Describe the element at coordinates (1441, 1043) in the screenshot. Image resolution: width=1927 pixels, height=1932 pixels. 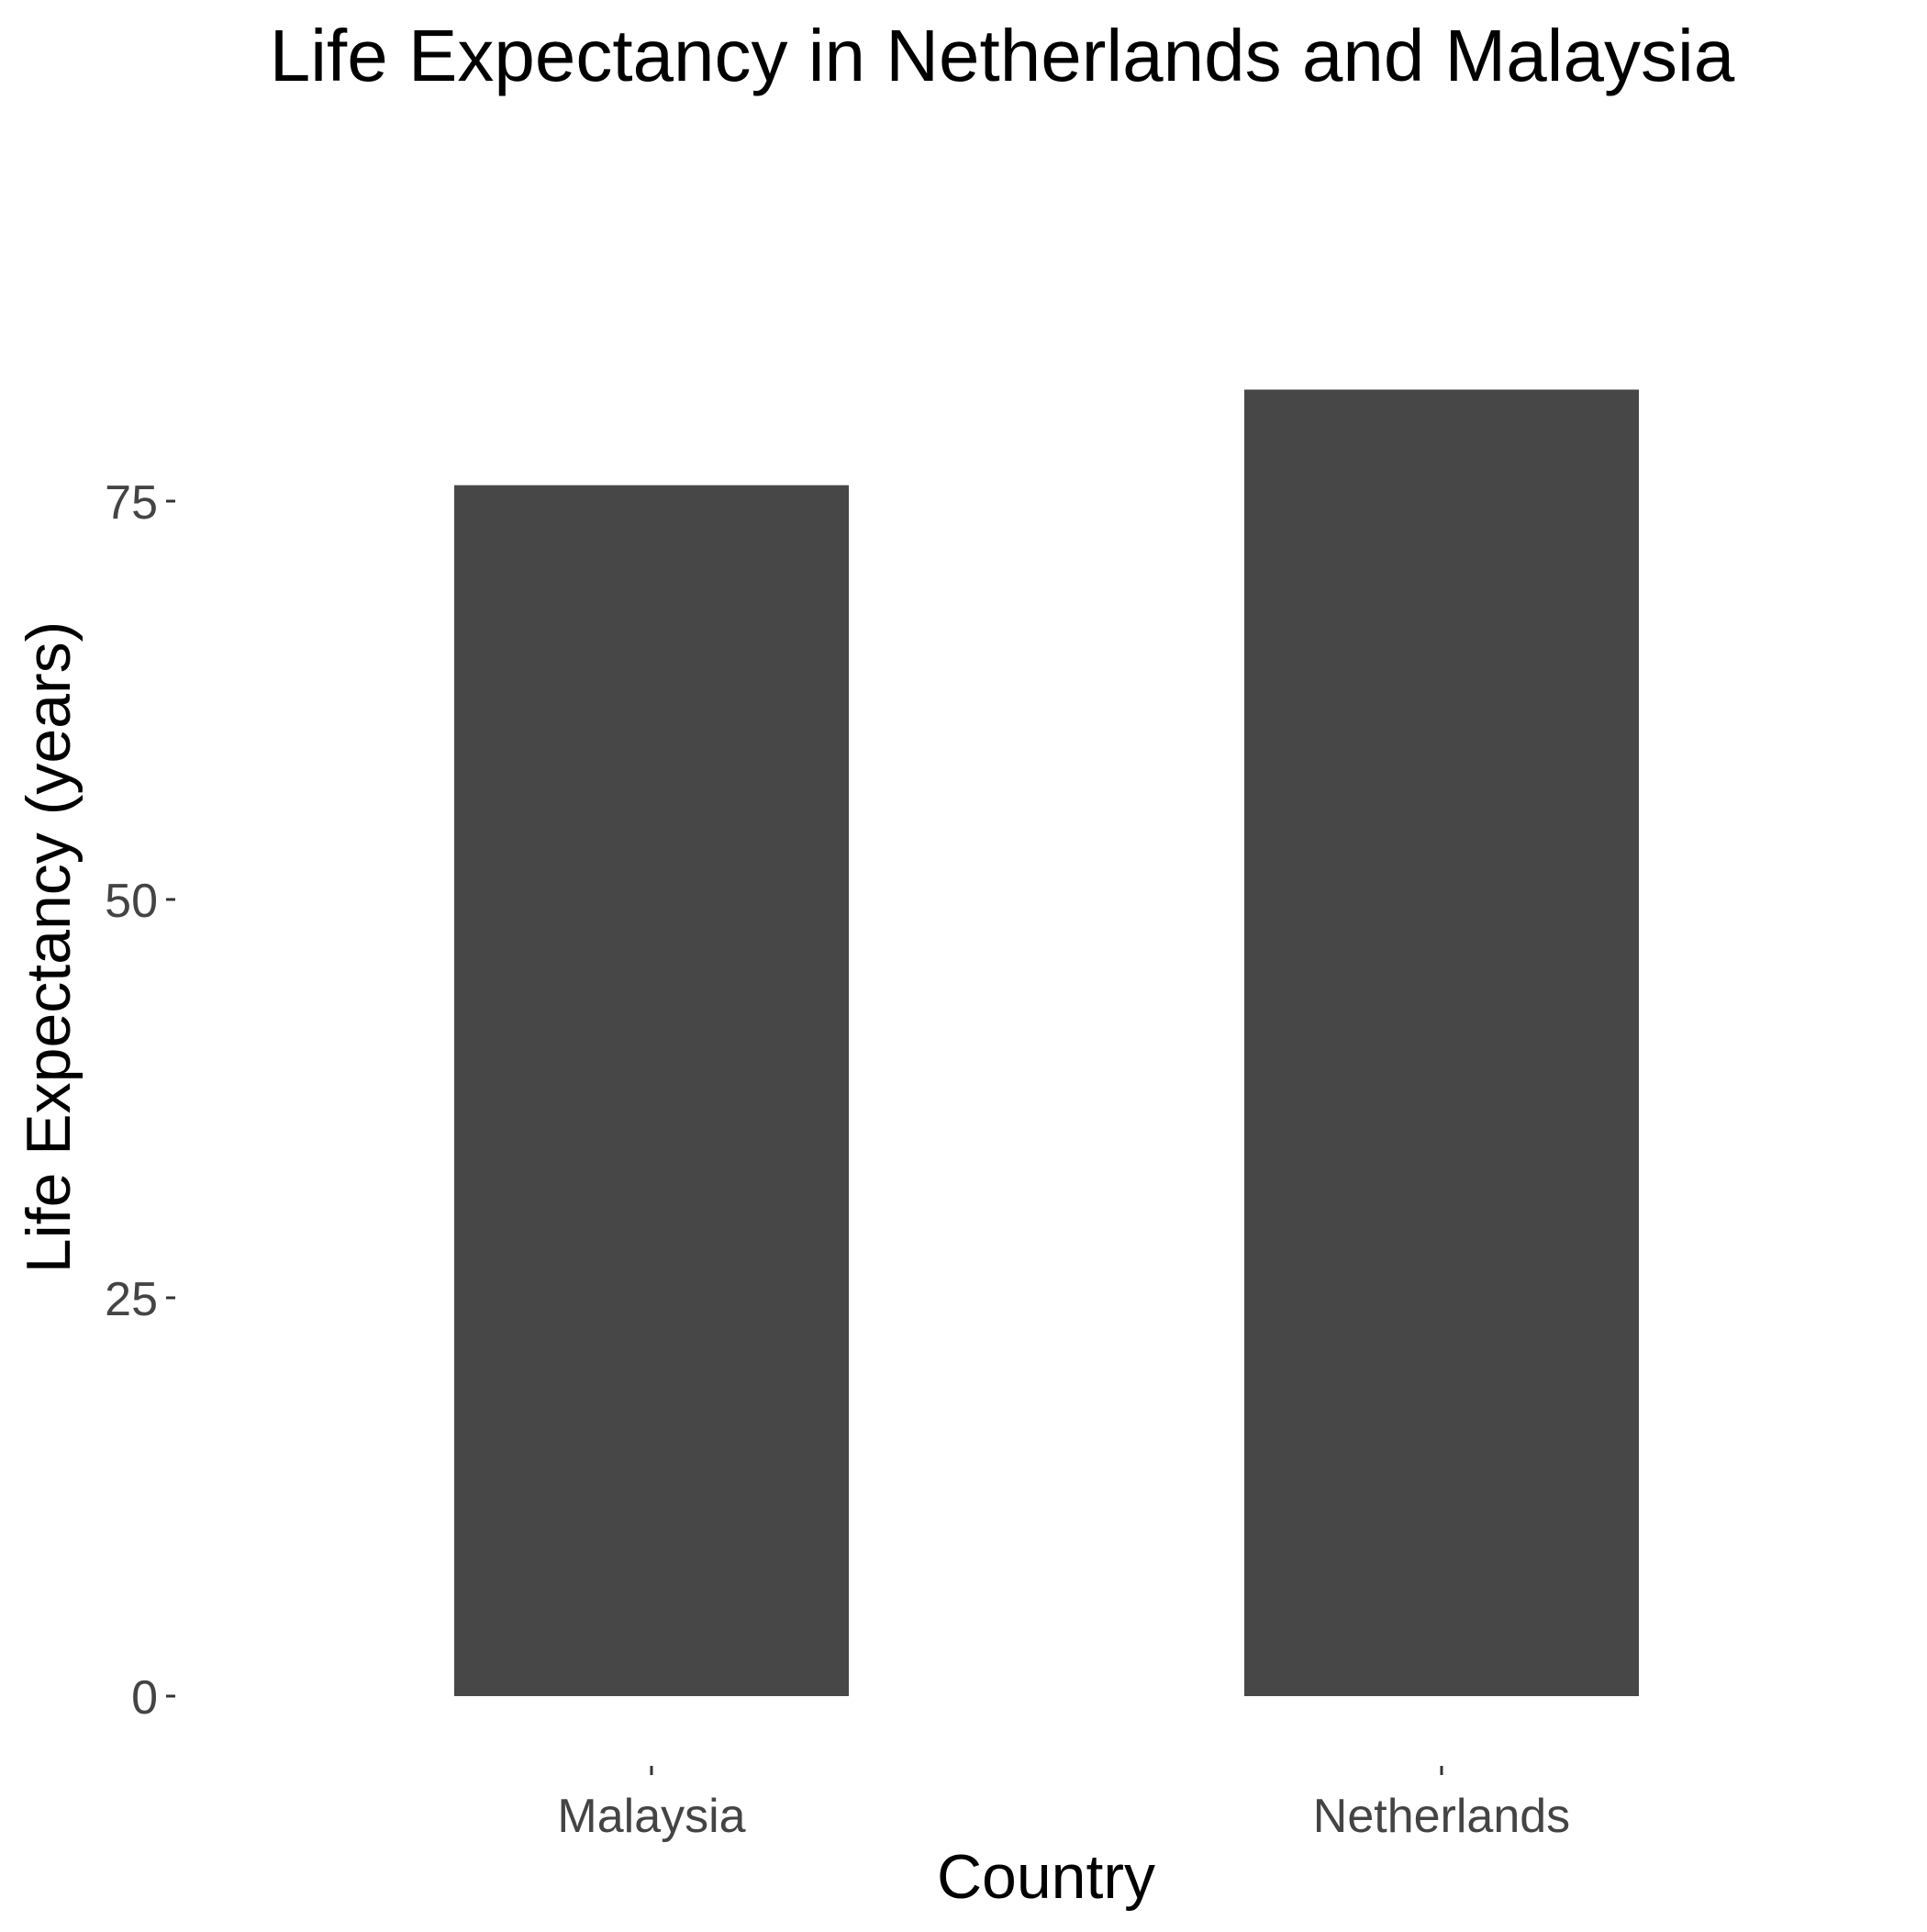
I see `bar-netherlands` at that location.